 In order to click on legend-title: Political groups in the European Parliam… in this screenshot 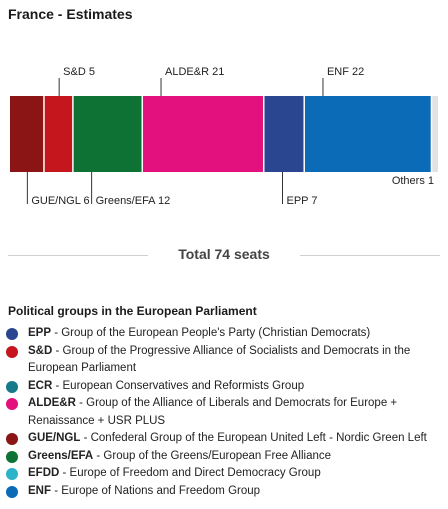, I will do `click(132, 311)`.